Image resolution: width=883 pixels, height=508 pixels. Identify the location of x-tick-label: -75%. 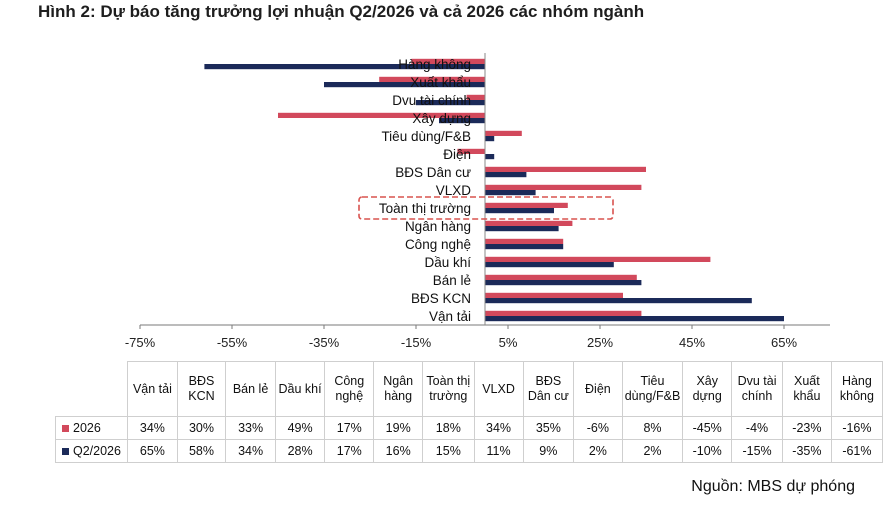
(140, 342).